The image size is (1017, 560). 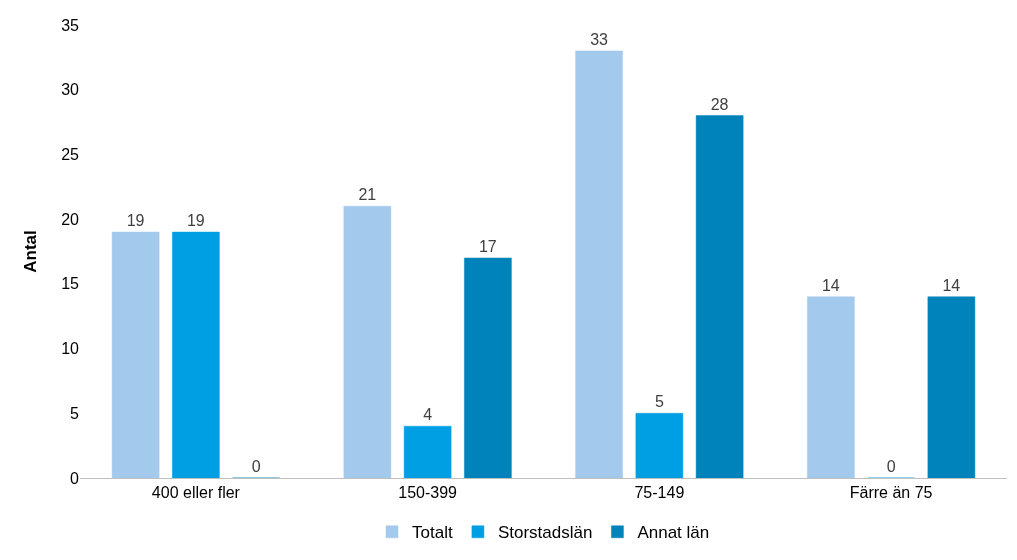 What do you see at coordinates (70, 25) in the screenshot?
I see `y-tick-label: 35` at bounding box center [70, 25].